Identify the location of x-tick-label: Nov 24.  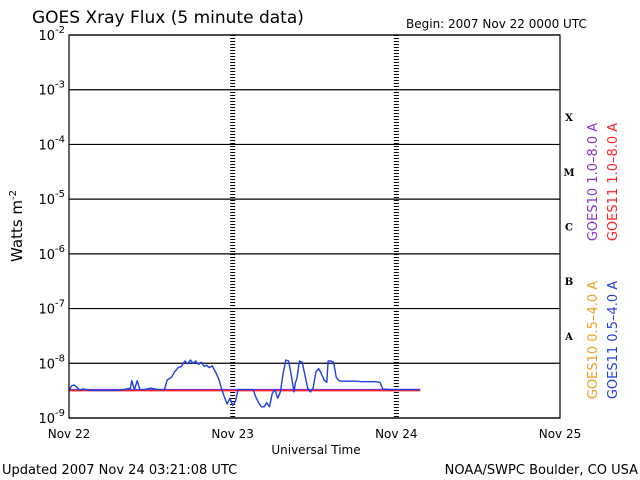
(396, 434).